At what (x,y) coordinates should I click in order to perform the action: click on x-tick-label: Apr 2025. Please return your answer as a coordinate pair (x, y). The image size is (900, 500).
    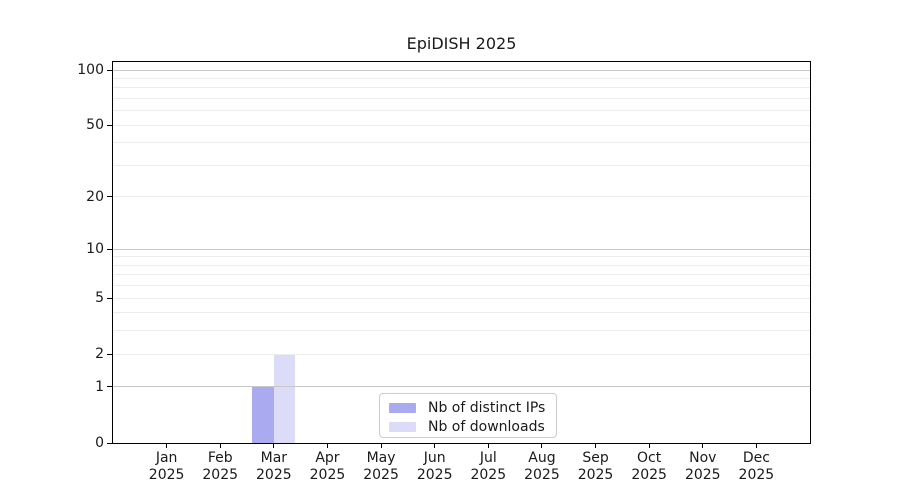
    Looking at the image, I should click on (327, 467).